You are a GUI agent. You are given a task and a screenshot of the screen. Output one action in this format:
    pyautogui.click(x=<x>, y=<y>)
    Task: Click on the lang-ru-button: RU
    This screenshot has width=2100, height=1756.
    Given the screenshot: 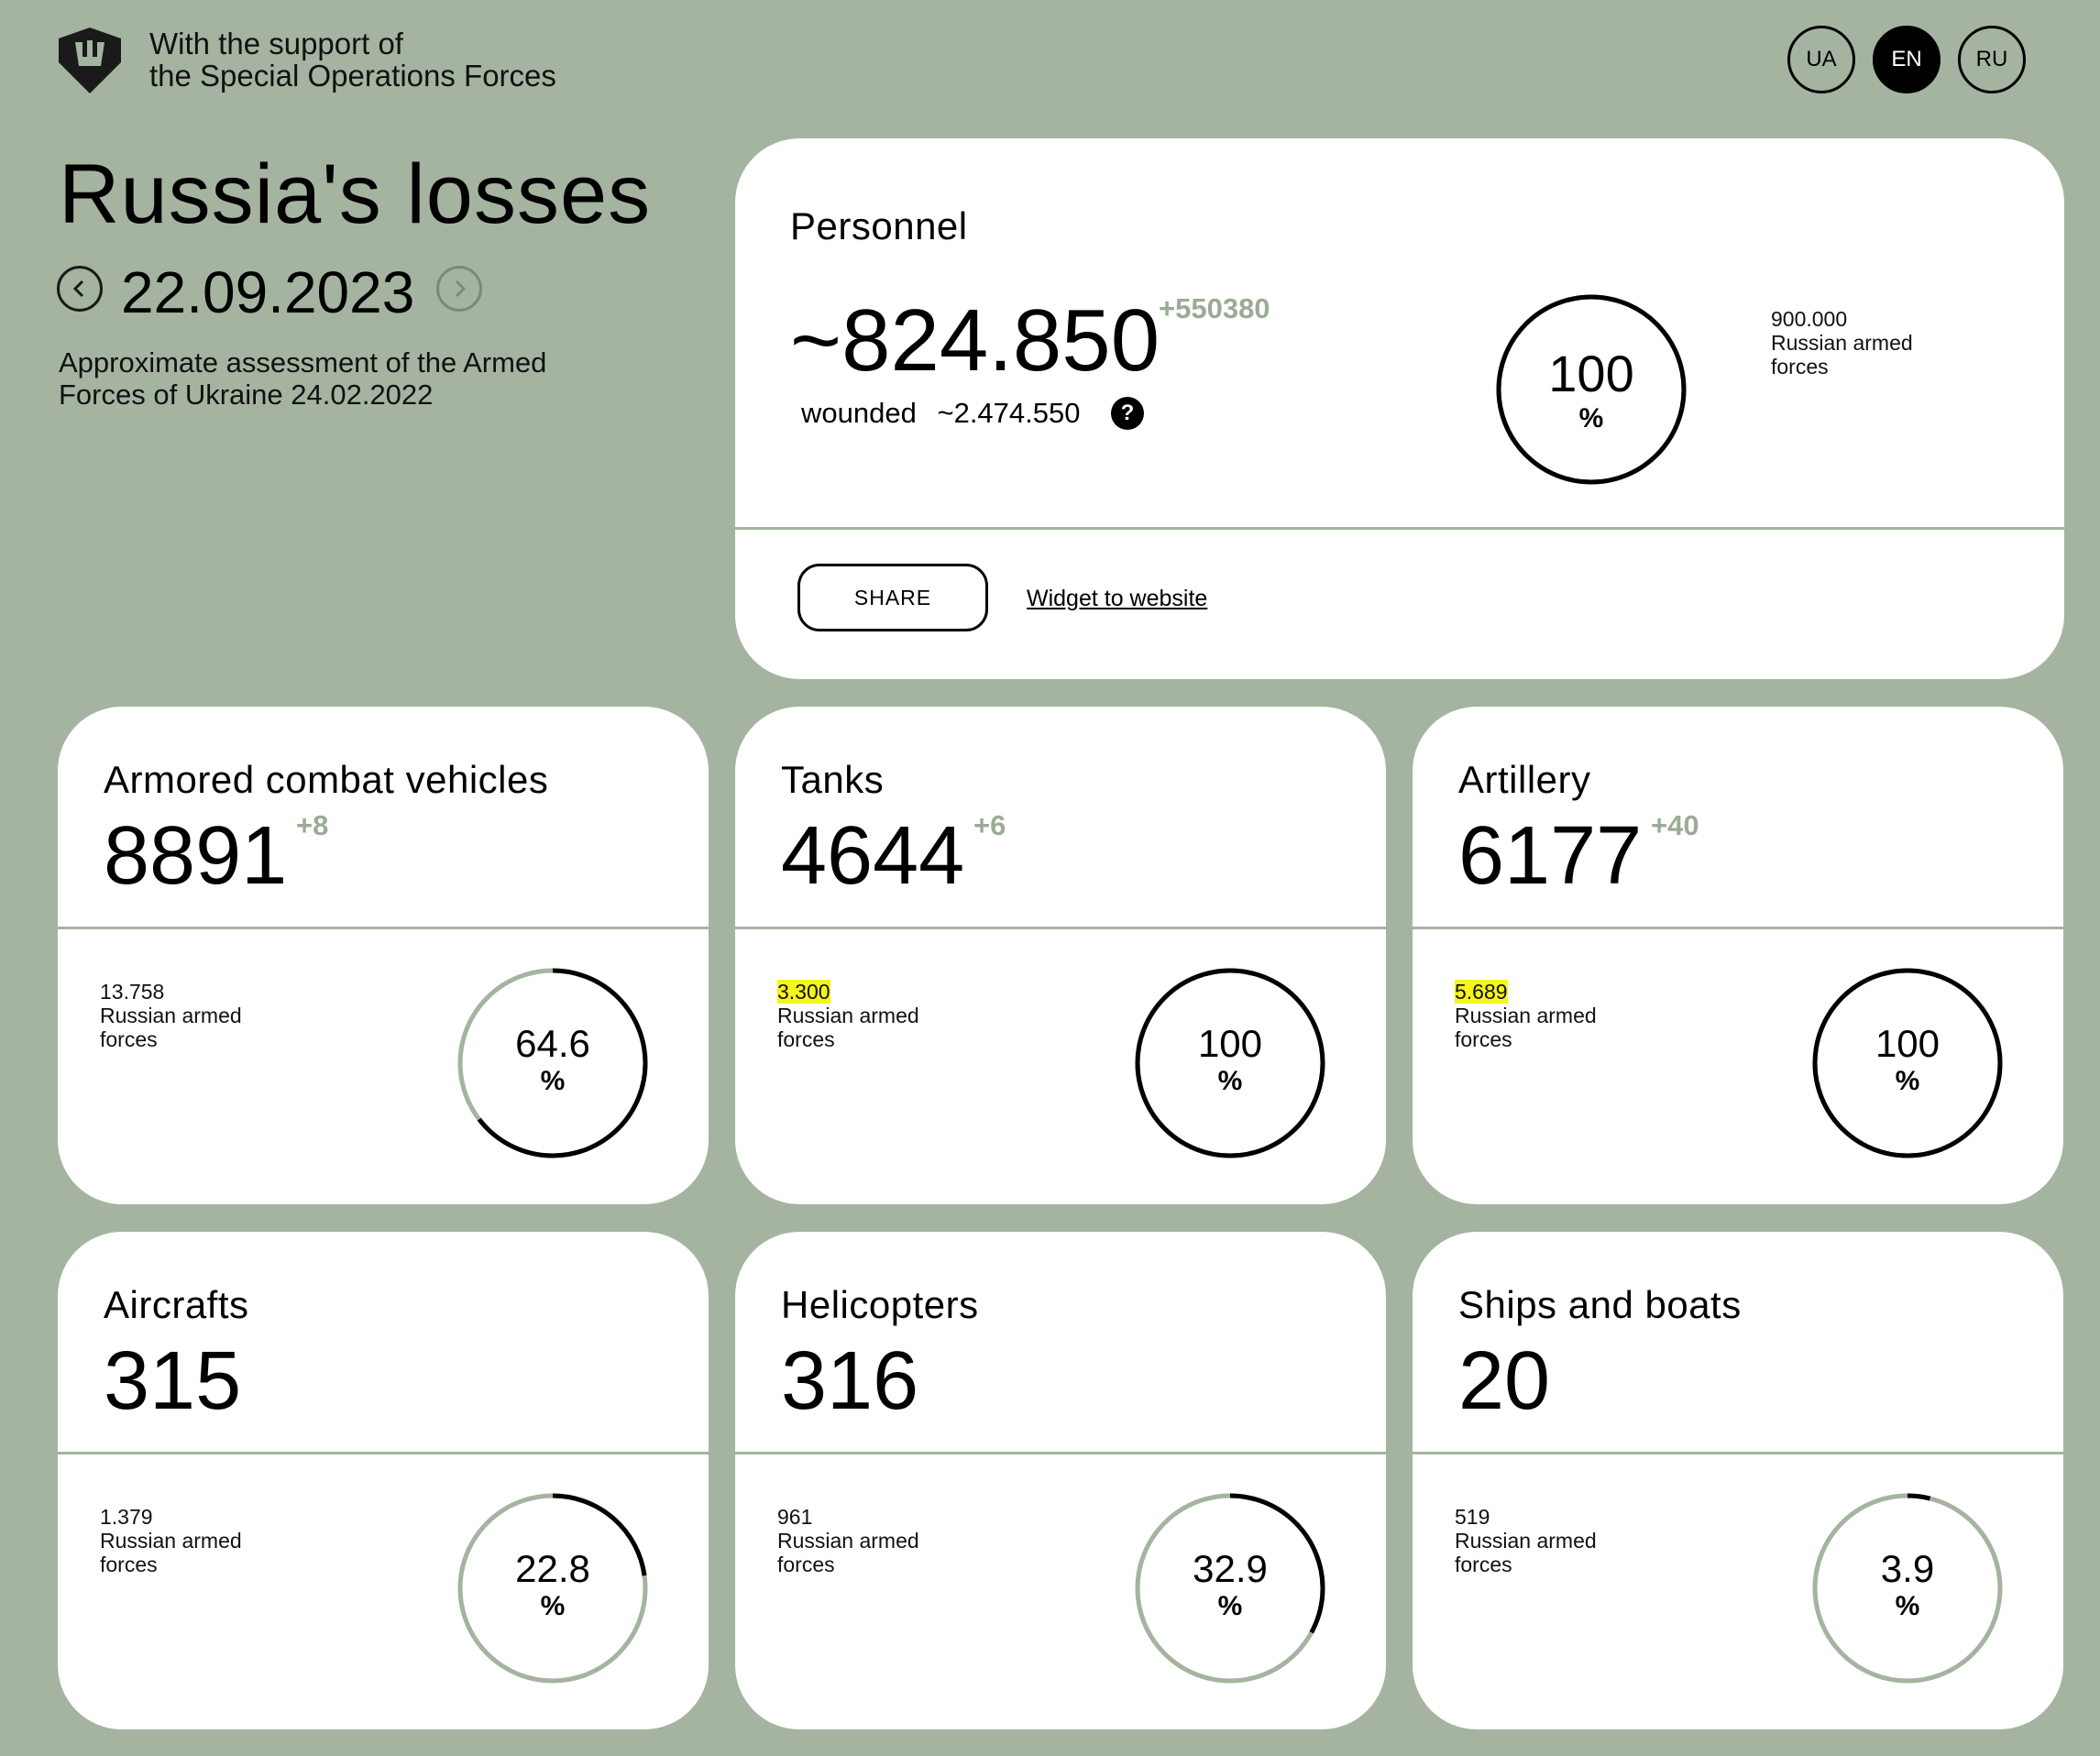 What is the action you would take?
    pyautogui.click(x=1992, y=59)
    